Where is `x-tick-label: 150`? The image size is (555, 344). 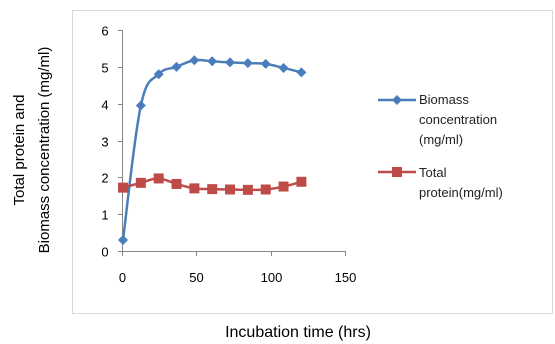
x-tick-label: 150 is located at coordinates (346, 277).